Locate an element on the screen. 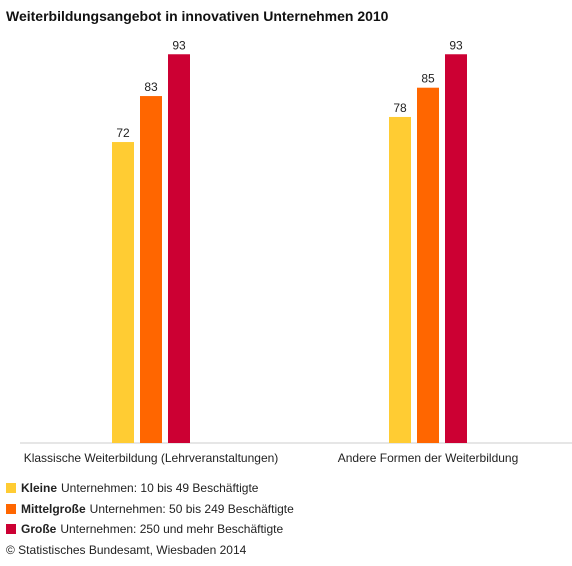  data-label-0-1: 83 is located at coordinates (151, 87).